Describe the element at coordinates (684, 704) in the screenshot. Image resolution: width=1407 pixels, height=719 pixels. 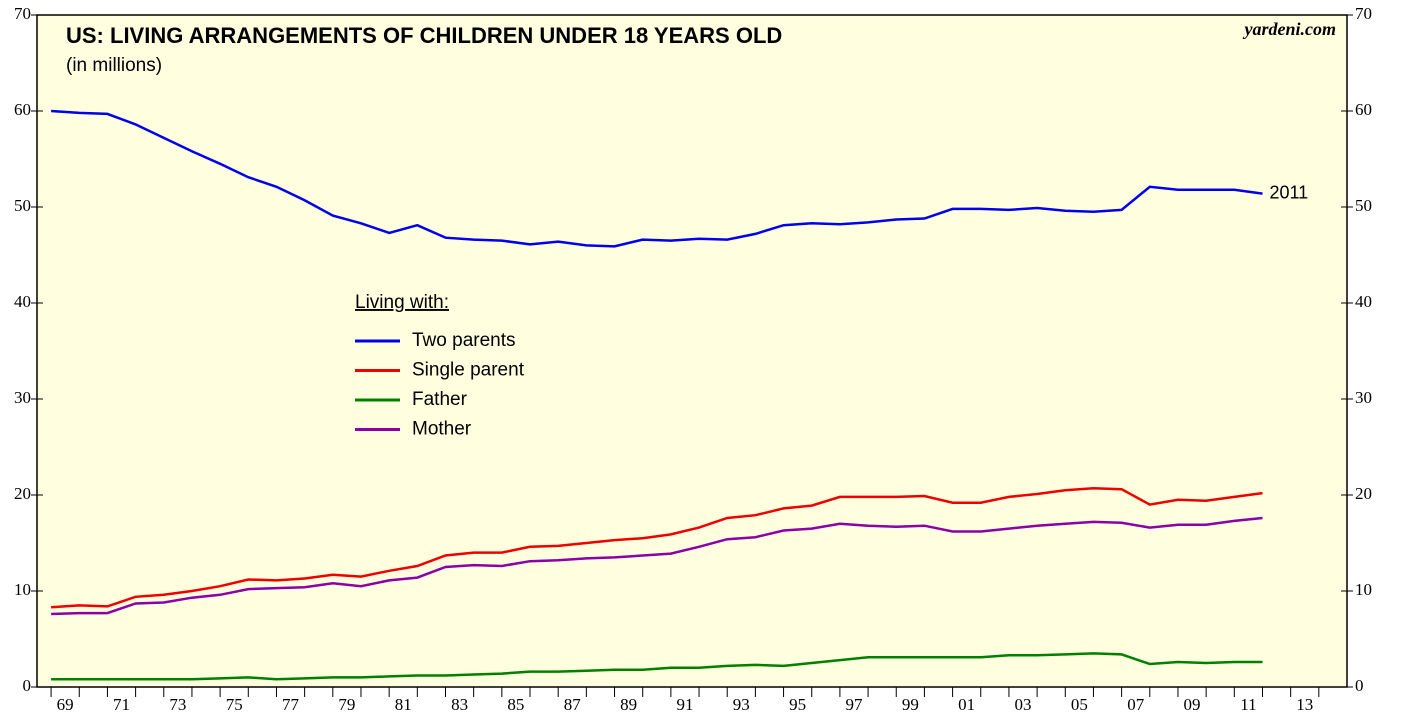
I see `x-tick-label: 91` at that location.